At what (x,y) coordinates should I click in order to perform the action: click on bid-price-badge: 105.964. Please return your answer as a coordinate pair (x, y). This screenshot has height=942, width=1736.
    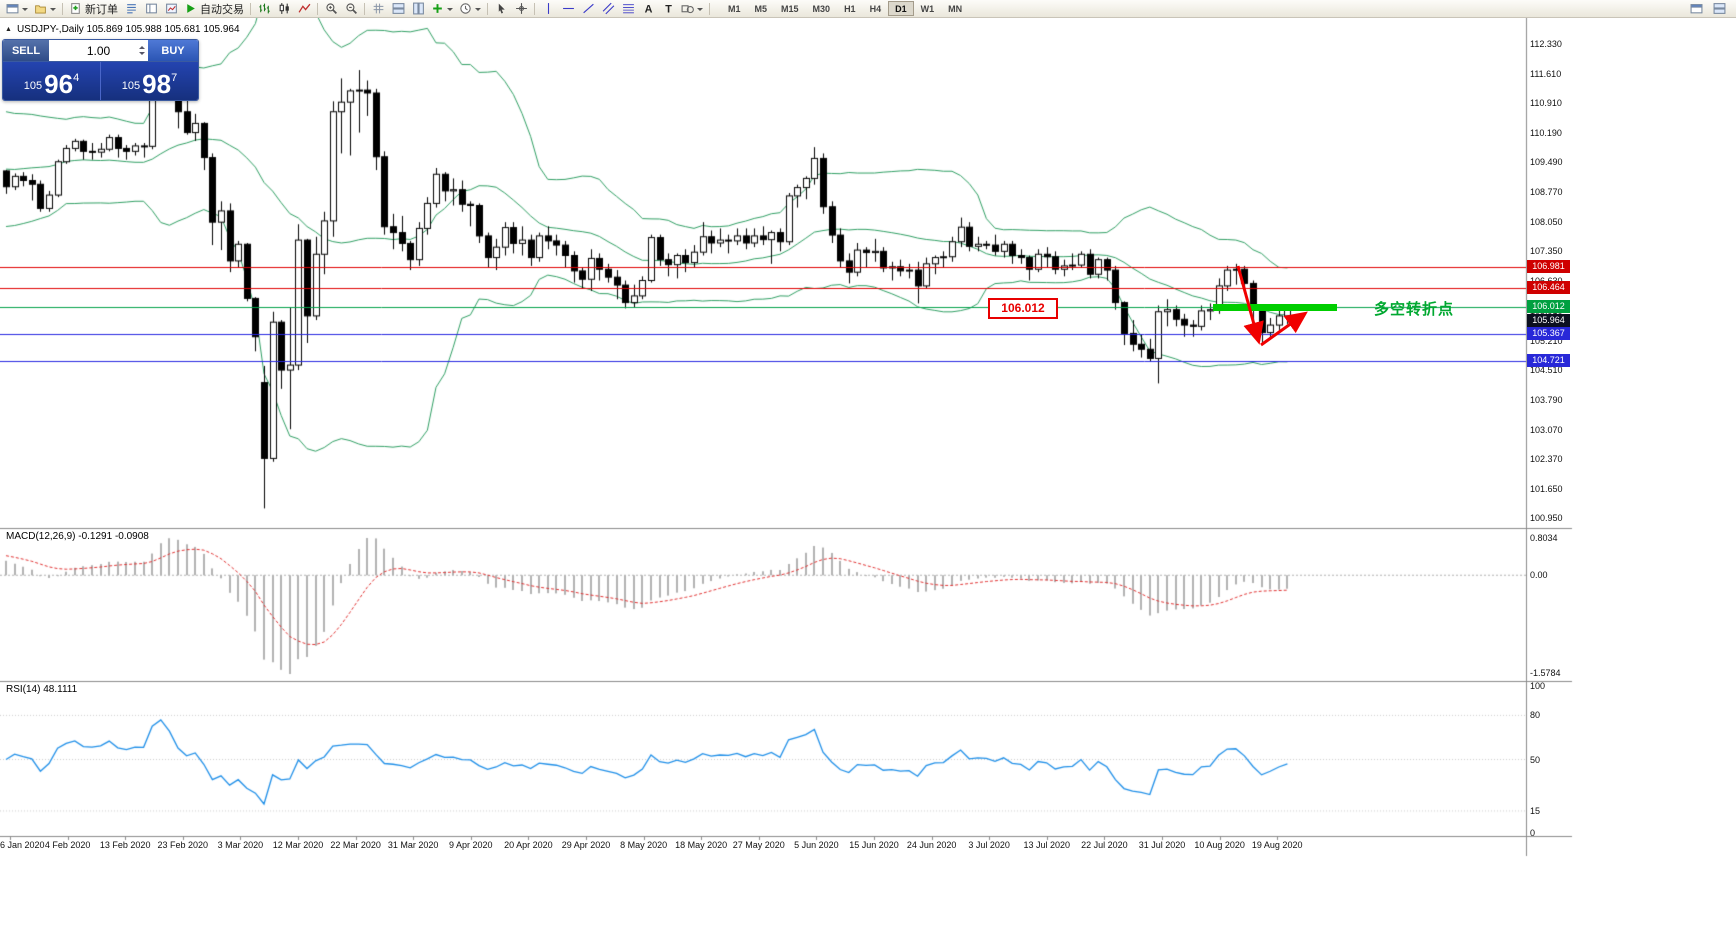
    Looking at the image, I should click on (1548, 321).